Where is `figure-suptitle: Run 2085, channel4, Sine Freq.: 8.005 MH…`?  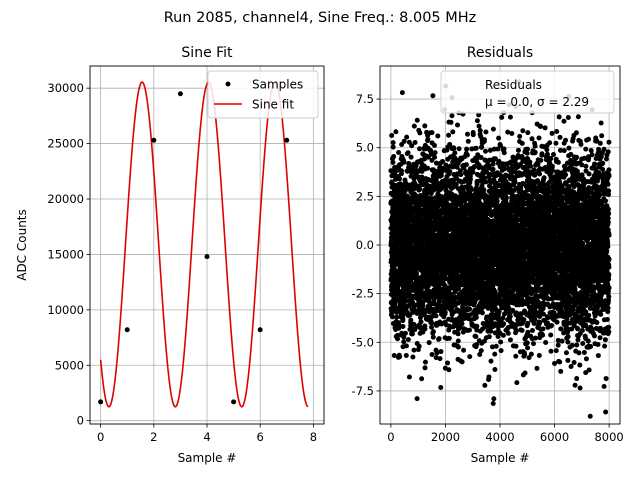
figure-suptitle: Run 2085, channel4, Sine Freq.: 8.005 MH… is located at coordinates (320, 18).